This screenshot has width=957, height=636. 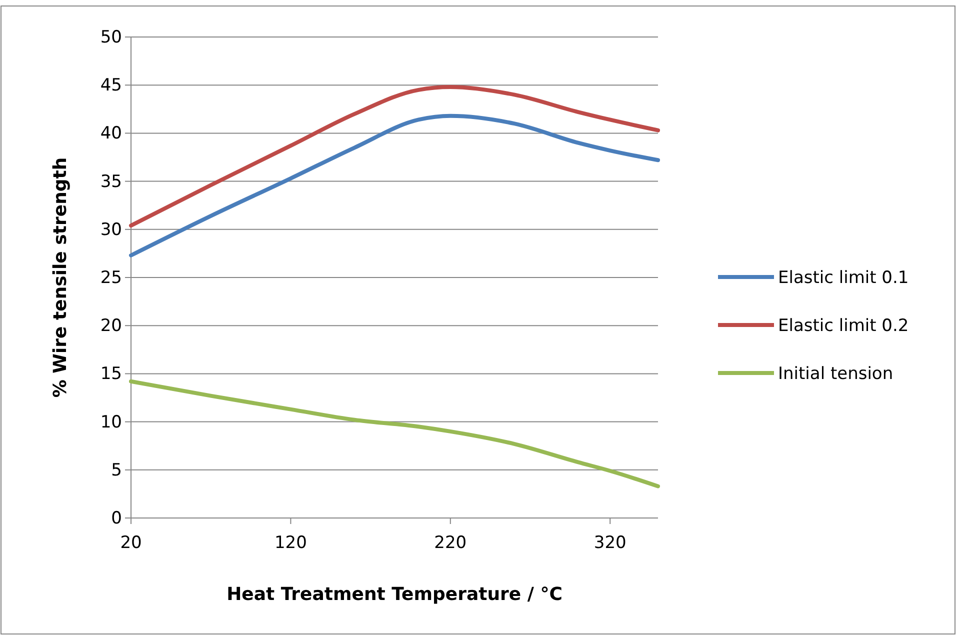 What do you see at coordinates (111, 422) in the screenshot?
I see `y-tick-label: 10` at bounding box center [111, 422].